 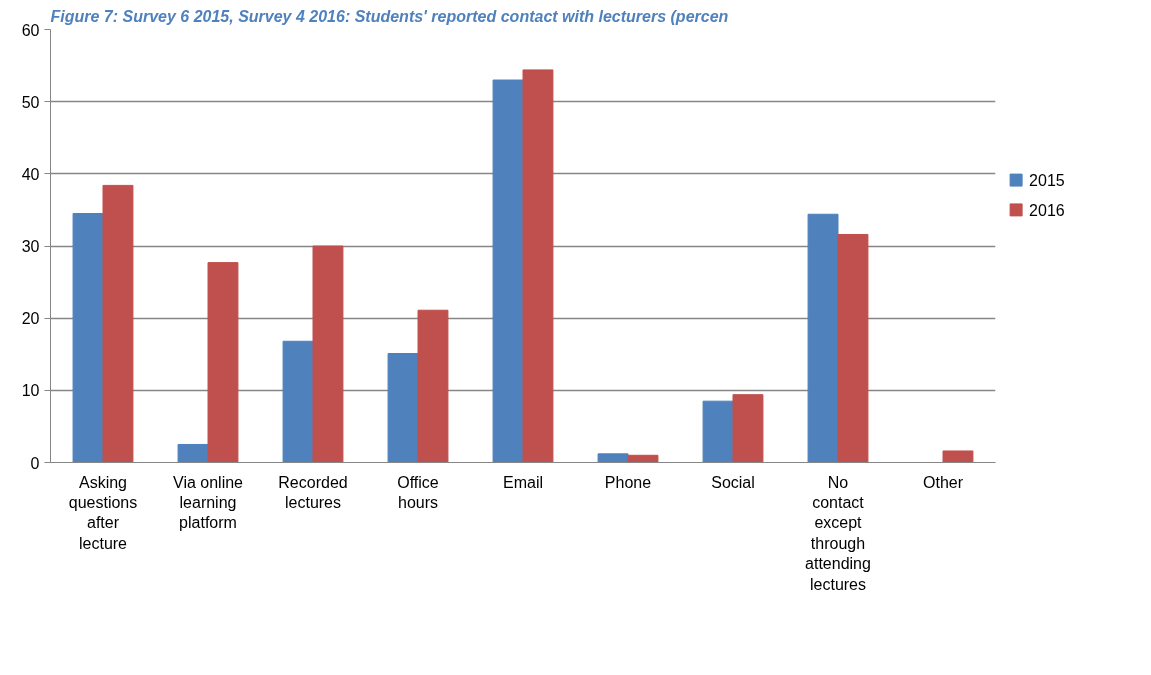 I want to click on x-tick-label: Asking questions after lecture, so click(x=103, y=512).